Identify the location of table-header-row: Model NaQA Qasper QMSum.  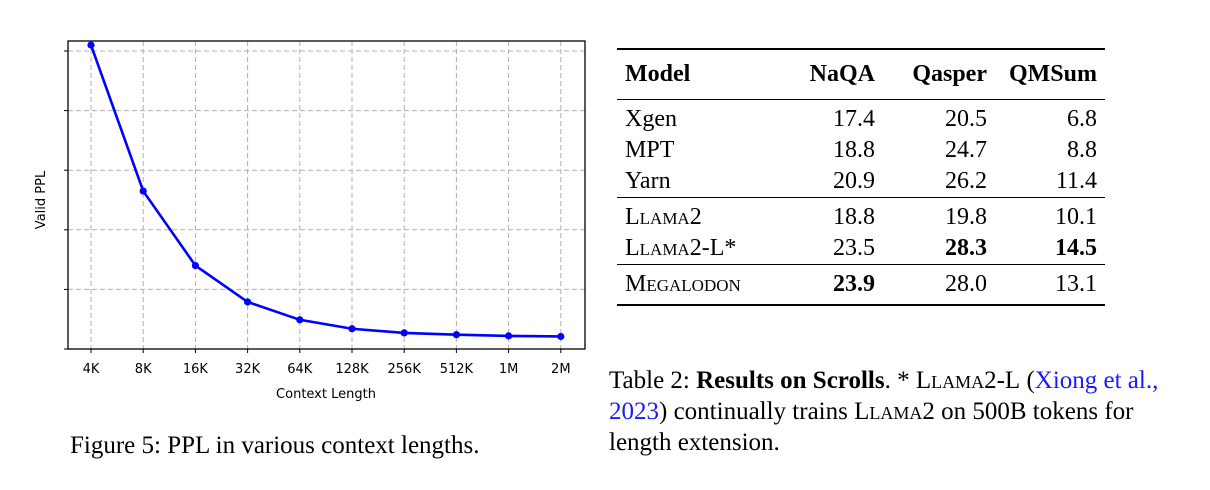
(861, 74).